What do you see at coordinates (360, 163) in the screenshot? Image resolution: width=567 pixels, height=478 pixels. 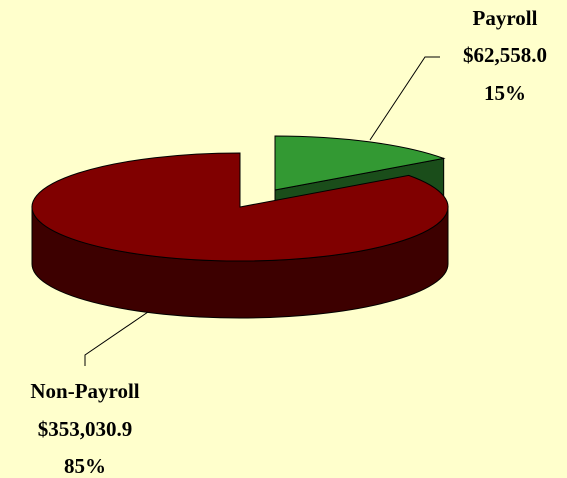 I see `slice` at bounding box center [360, 163].